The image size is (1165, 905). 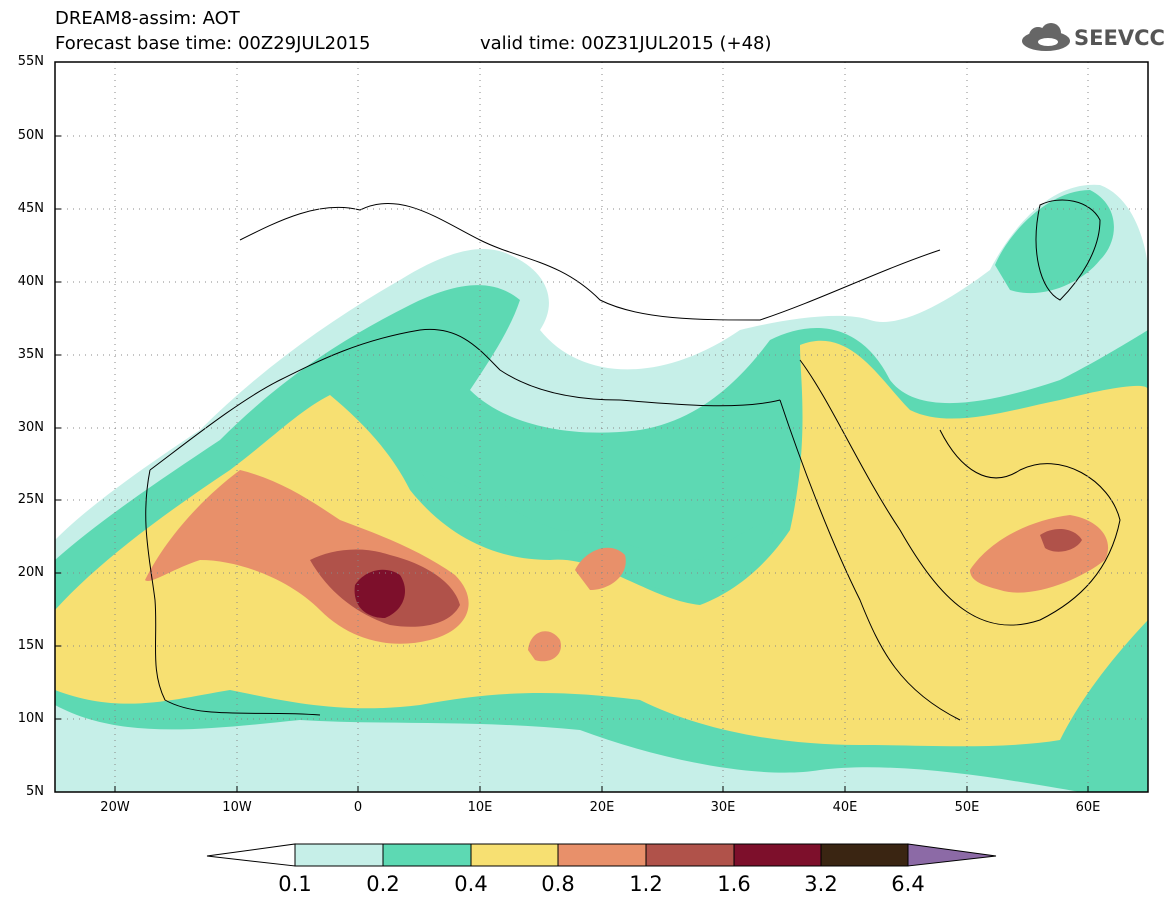 I want to click on aot-band-0.8-sudan, so click(x=544, y=646).